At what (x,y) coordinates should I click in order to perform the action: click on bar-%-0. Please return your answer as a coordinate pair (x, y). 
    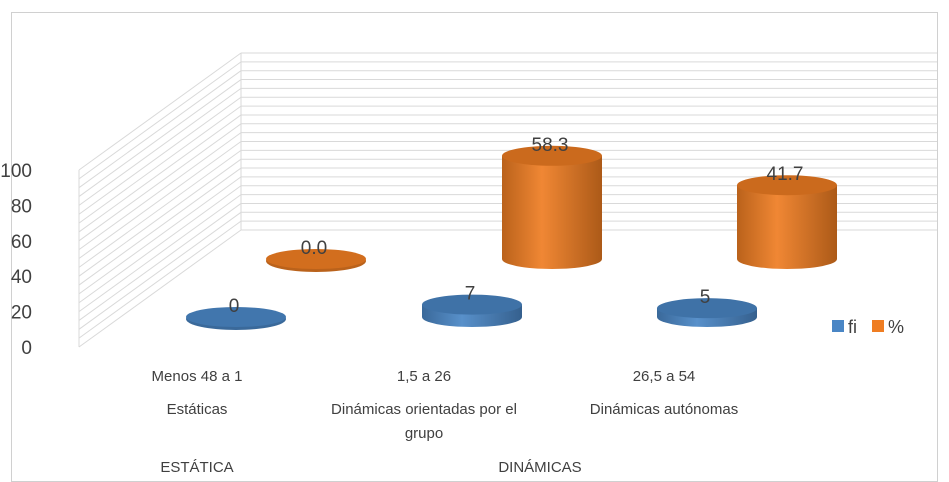
    Looking at the image, I should click on (316, 260).